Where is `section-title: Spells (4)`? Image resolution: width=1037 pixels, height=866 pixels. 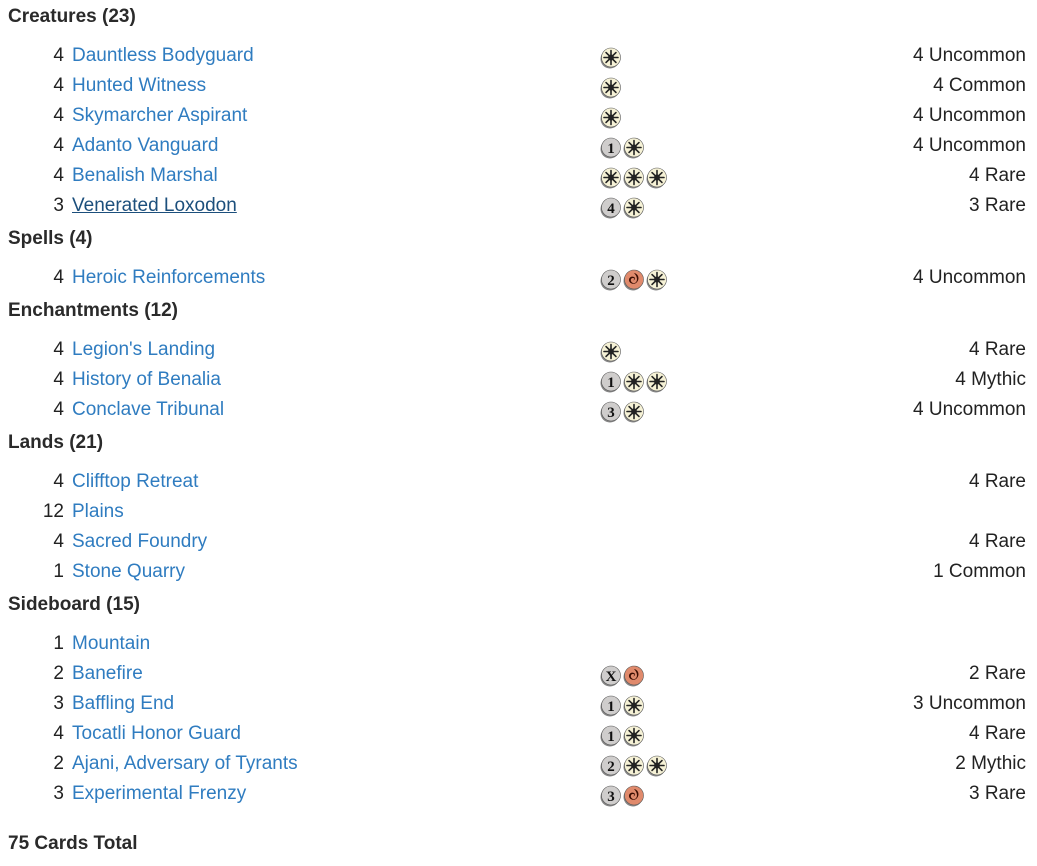
section-title: Spells (4) is located at coordinates (50, 238).